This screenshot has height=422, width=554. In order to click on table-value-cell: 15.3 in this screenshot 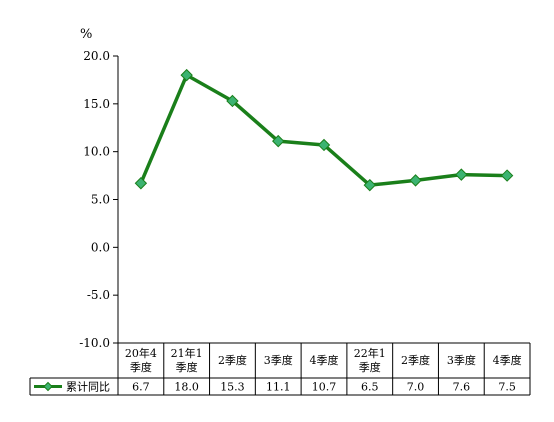, I will do `click(232, 387)`.